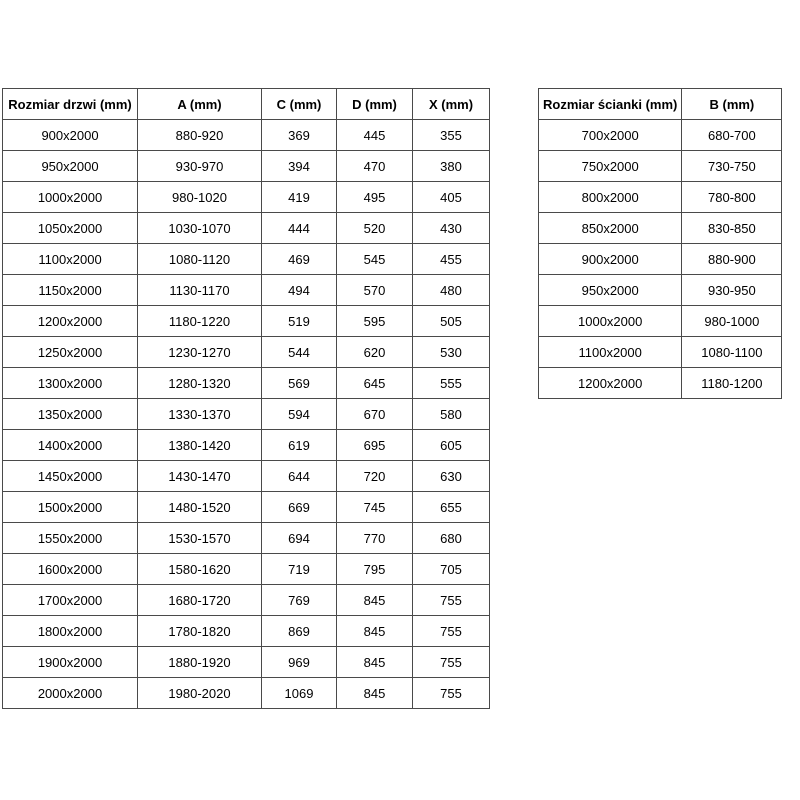  Describe the element at coordinates (374, 352) in the screenshot. I see `table-cell: 620` at that location.